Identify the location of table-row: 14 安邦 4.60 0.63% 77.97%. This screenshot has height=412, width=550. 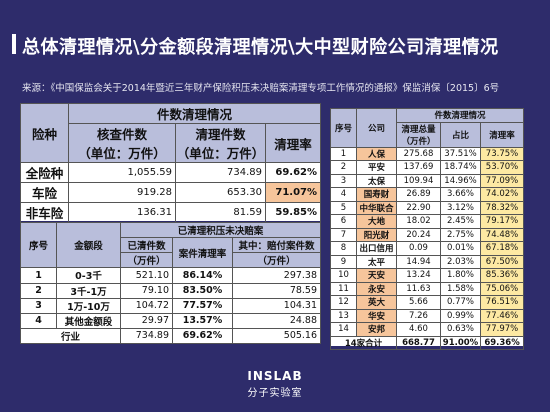
(427, 329).